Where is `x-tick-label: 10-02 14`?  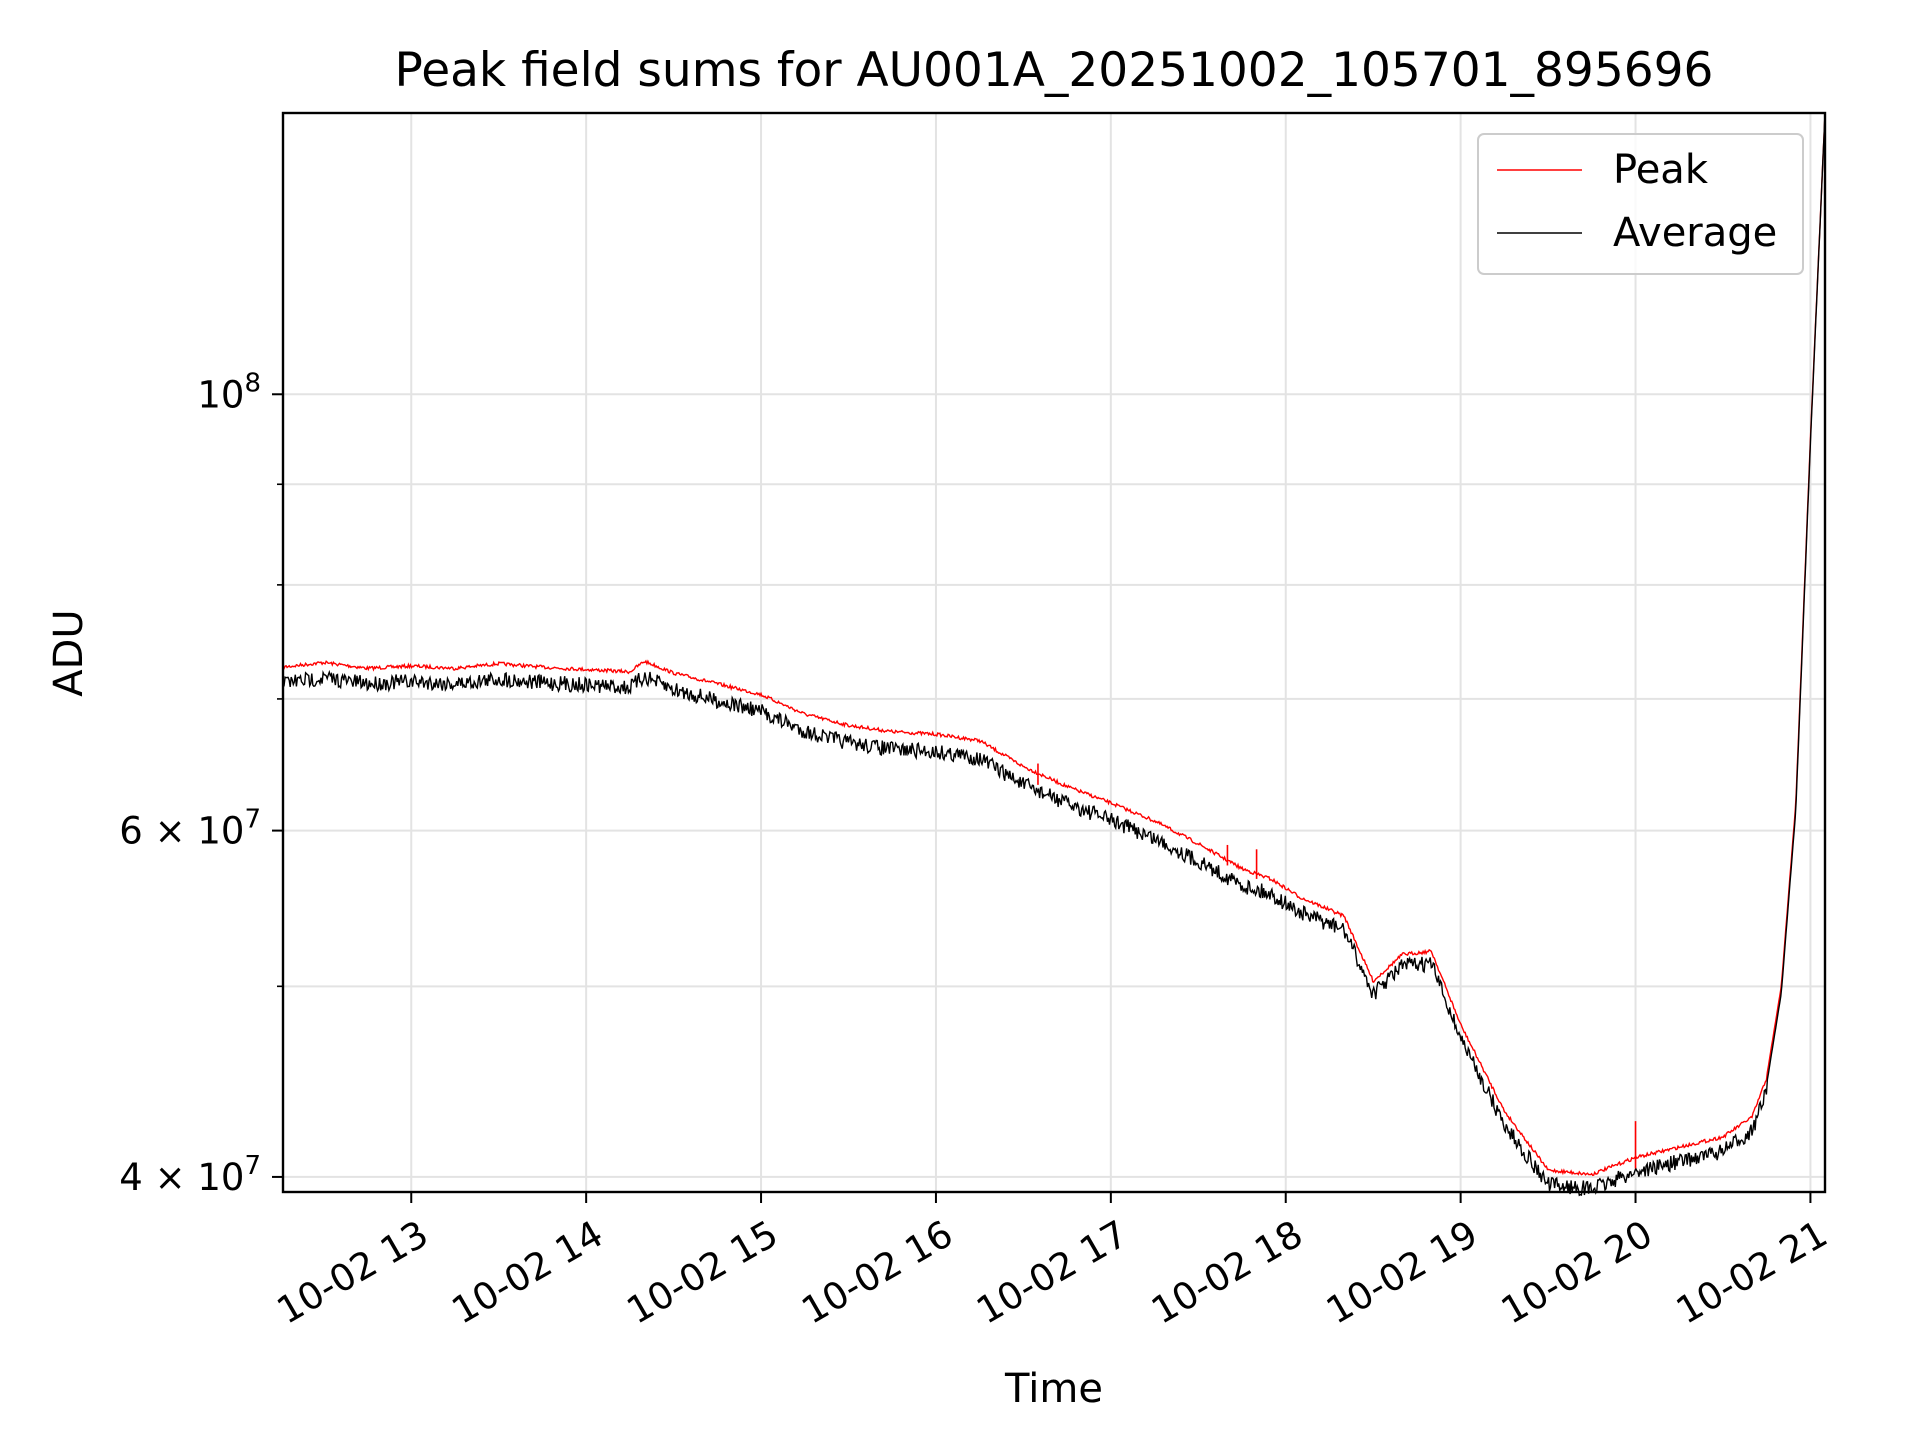 x-tick-label: 10-02 14 is located at coordinates (528, 1272).